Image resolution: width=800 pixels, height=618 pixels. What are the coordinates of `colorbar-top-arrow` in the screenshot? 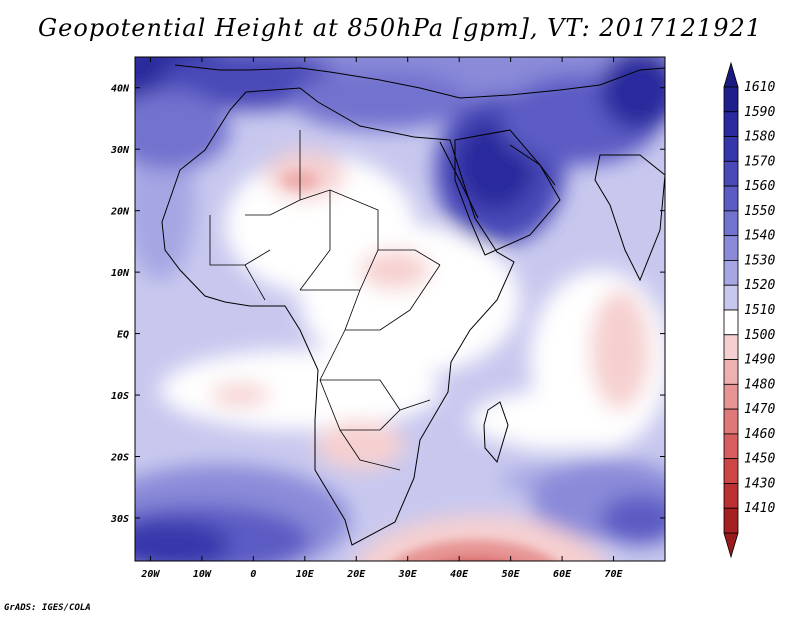 It's located at (731, 74).